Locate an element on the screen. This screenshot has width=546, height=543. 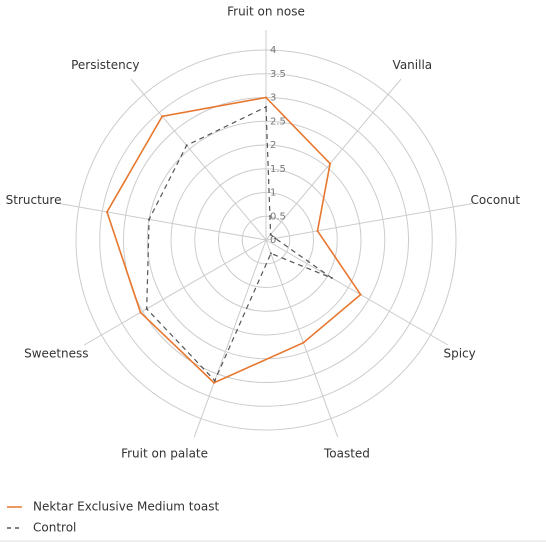
r-tick-label: 3.5 is located at coordinates (278, 74).